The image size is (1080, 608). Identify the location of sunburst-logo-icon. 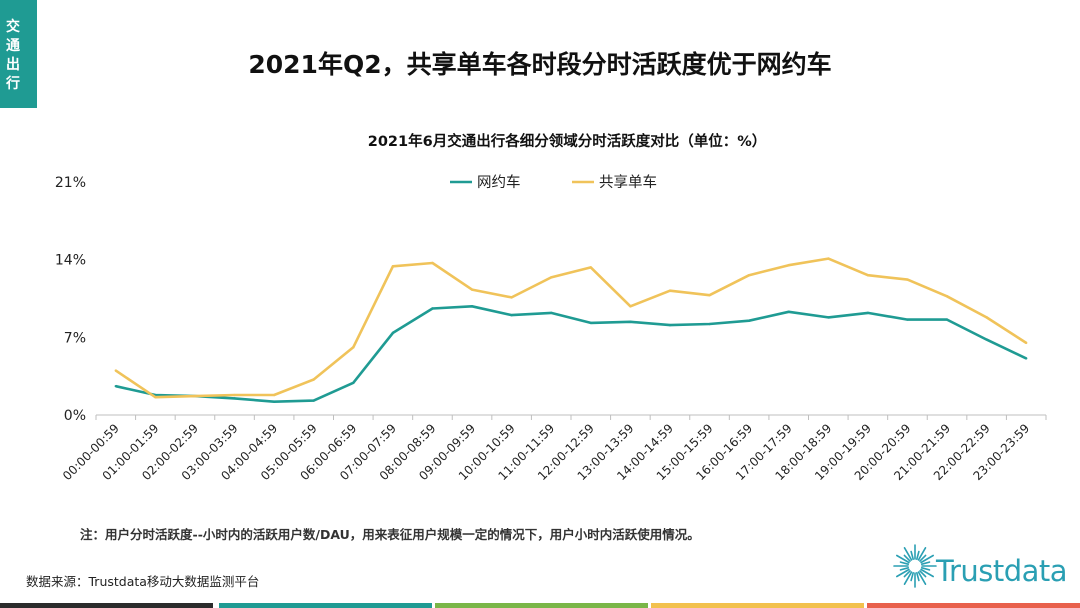
(915, 566).